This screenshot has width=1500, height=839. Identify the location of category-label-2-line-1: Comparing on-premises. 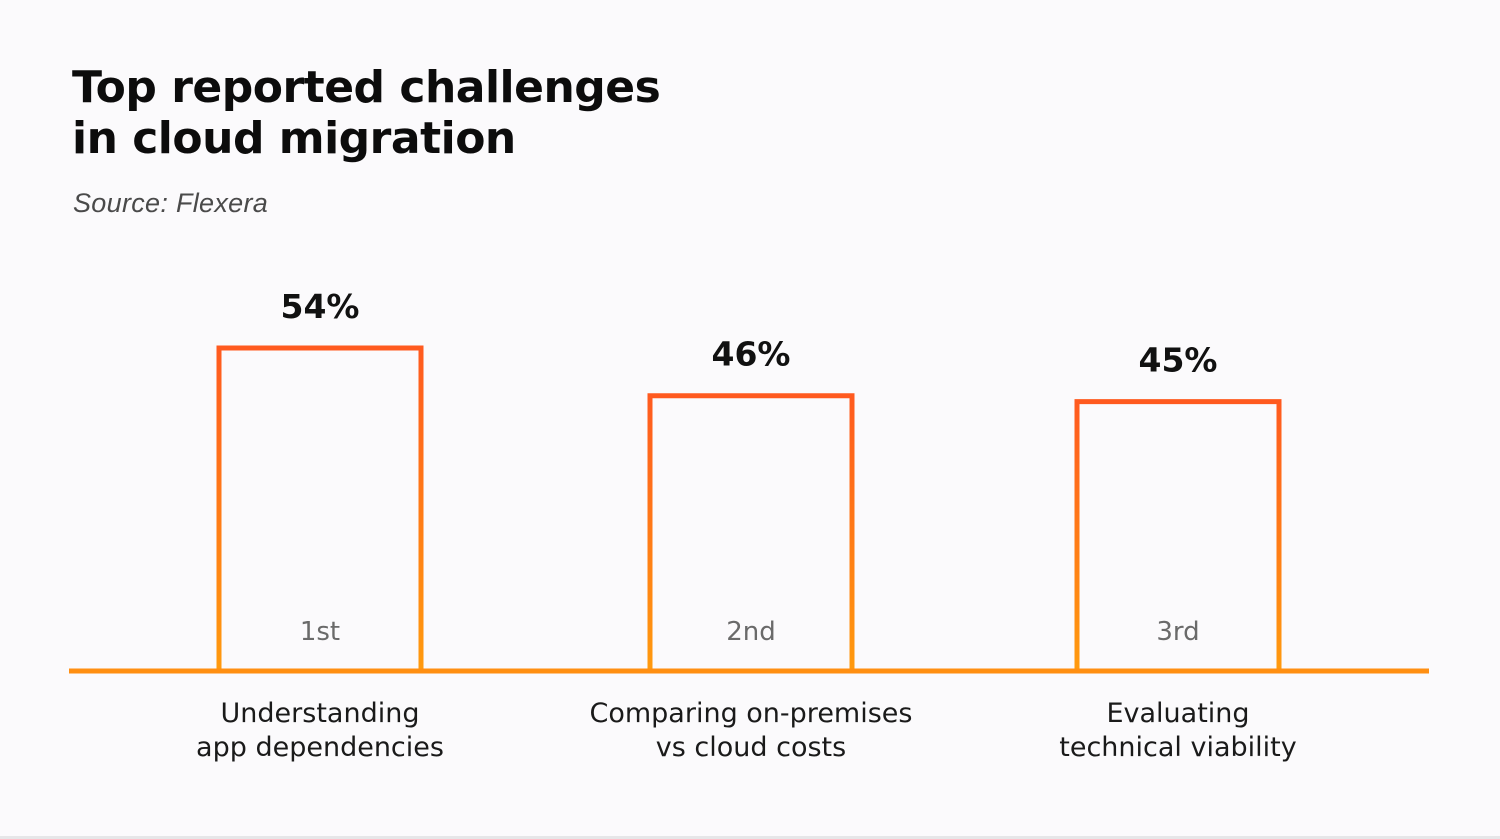
(751, 713).